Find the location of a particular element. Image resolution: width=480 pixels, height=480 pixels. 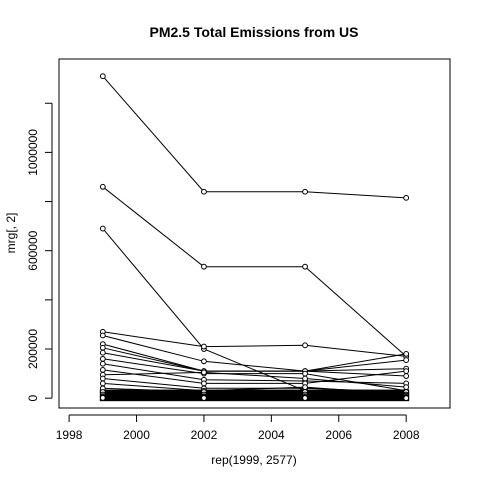

x-axis: 1998 2000 2002 2004 2006 2008 is located at coordinates (238, 428).